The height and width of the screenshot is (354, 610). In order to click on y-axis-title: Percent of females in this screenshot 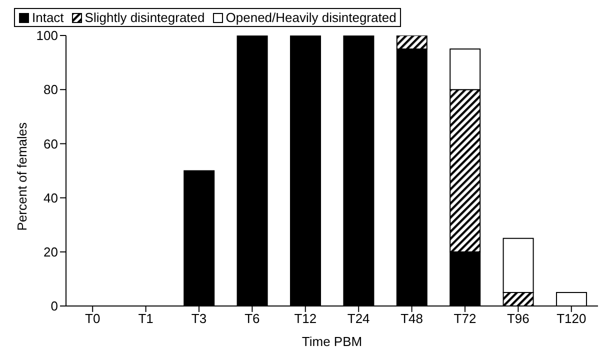, I will do `click(22, 176)`.